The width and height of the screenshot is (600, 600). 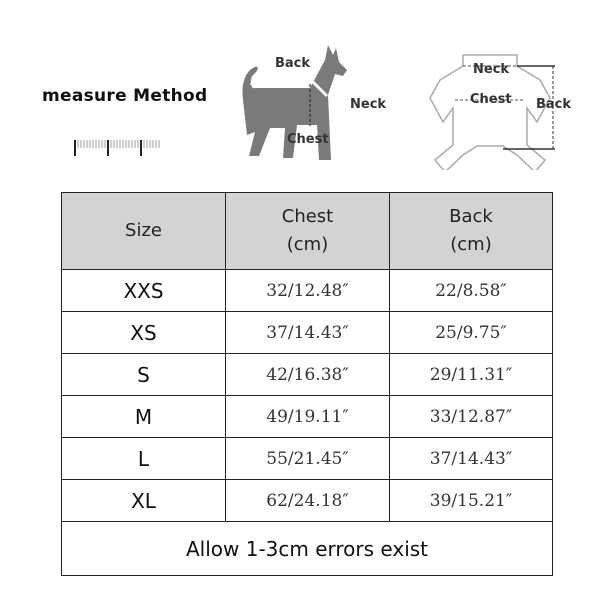 I want to click on chest-cell: 49/19.11″, so click(x=307, y=416).